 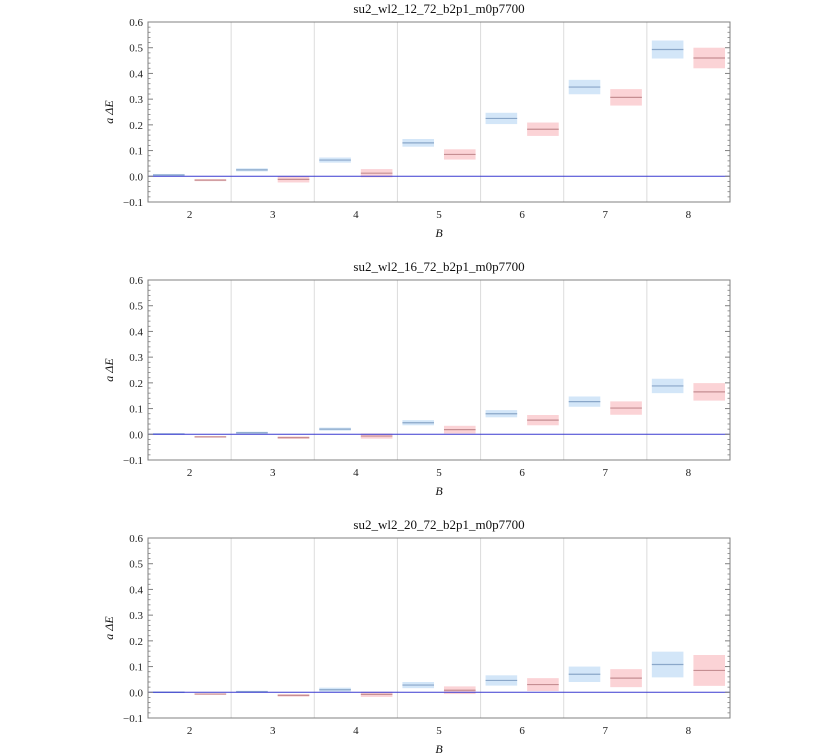 What do you see at coordinates (438, 266) in the screenshot?
I see `chart-title: su2_wl2_16_72_b2p1_m0p7700` at bounding box center [438, 266].